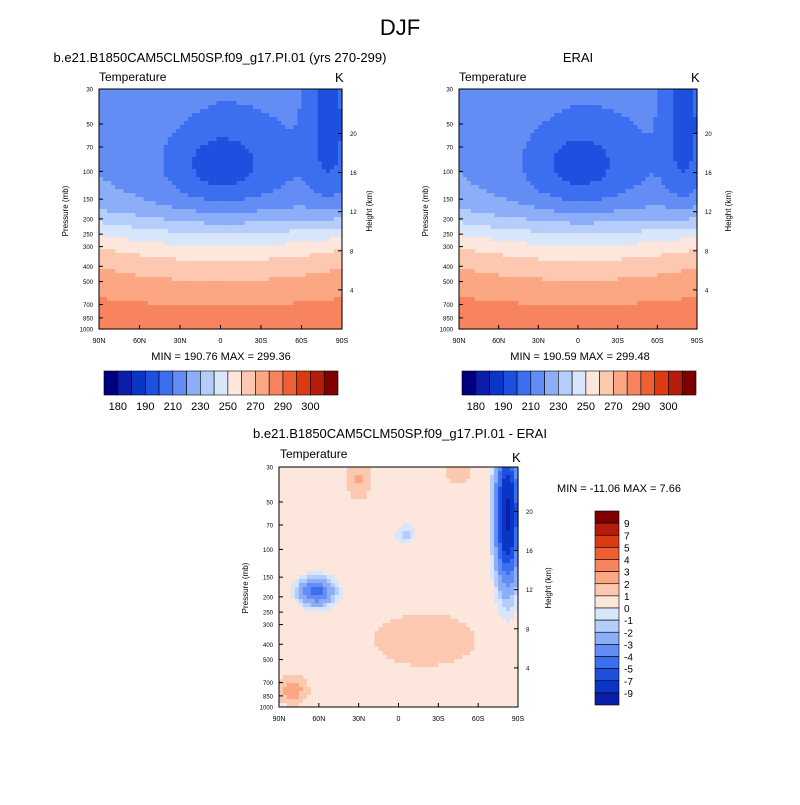 This screenshot has height=805, width=800. Describe the element at coordinates (133, 77) in the screenshot. I see `panel-model-left-label: Temperature` at that location.